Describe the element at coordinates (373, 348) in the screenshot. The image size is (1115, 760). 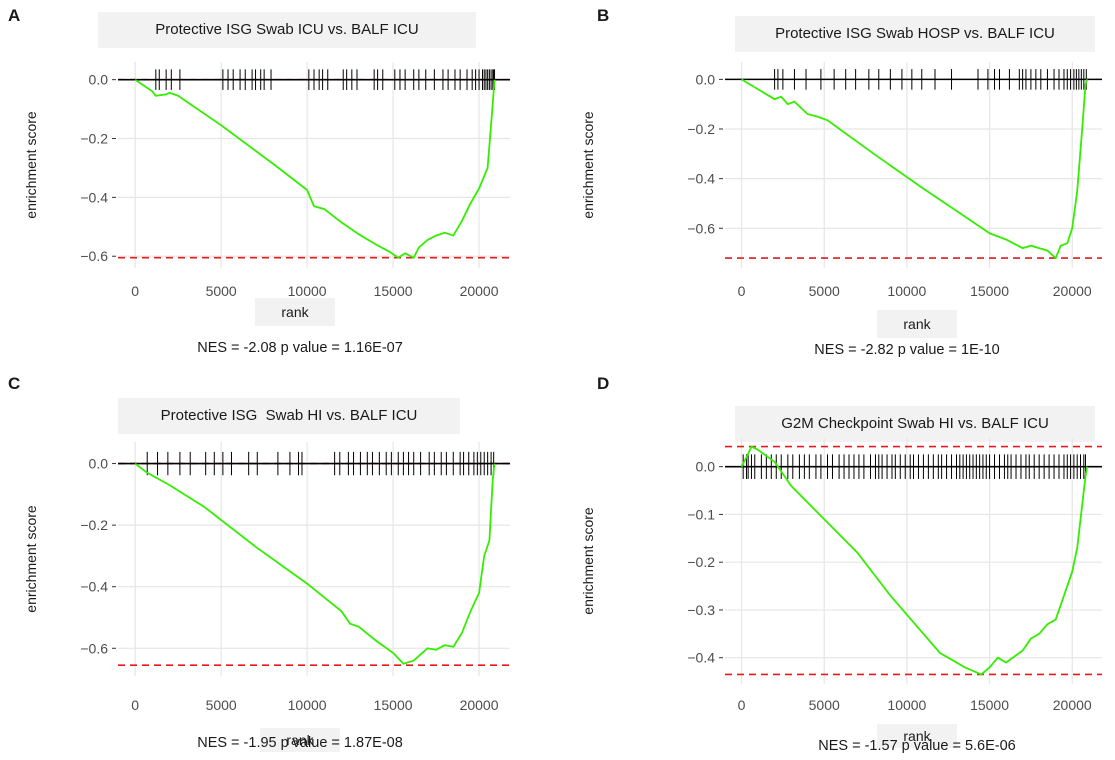
I see `p-value: 1.16E-07` at that location.